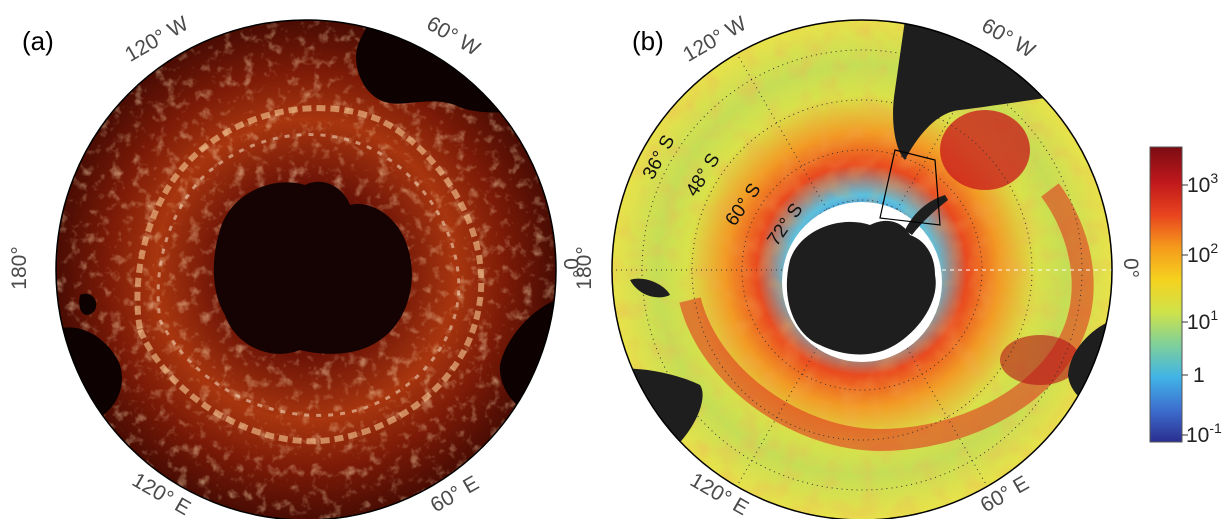 This screenshot has height=519, width=1232. Describe the element at coordinates (657, 419) in the screenshot. I see `australia` at that location.